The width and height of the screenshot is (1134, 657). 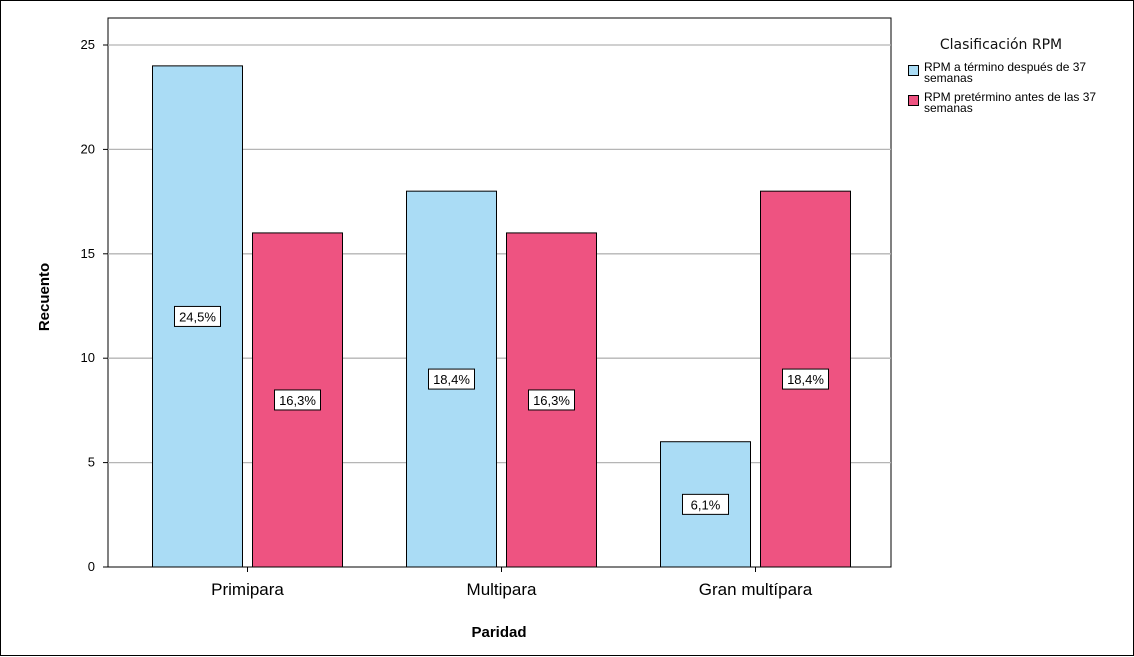 I want to click on y-tick-label-15: 15, so click(x=88, y=253).